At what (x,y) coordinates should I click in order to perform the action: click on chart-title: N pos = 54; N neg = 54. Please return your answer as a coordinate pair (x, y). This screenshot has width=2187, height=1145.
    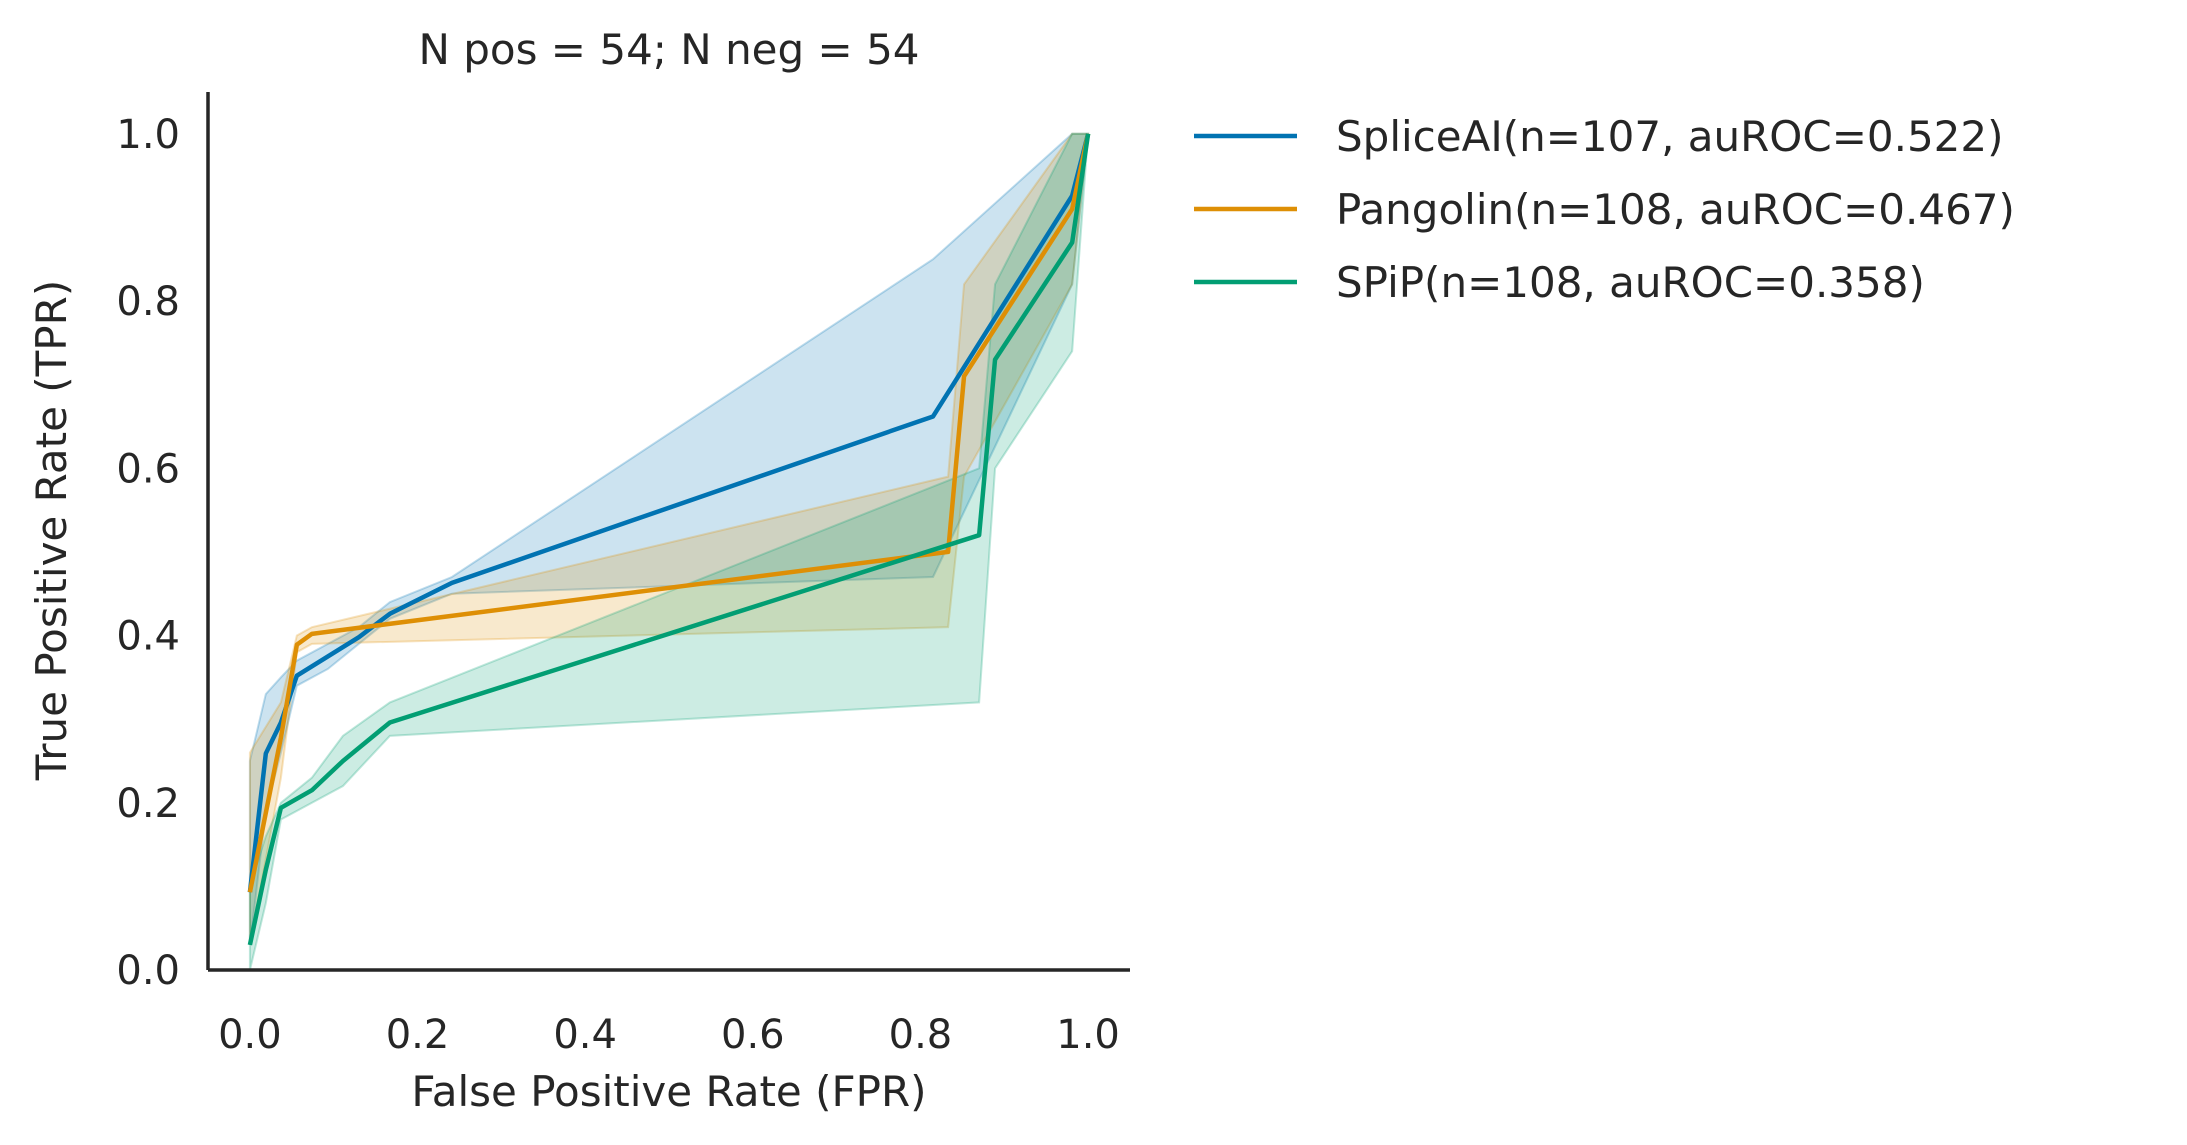
    Looking at the image, I should click on (668, 49).